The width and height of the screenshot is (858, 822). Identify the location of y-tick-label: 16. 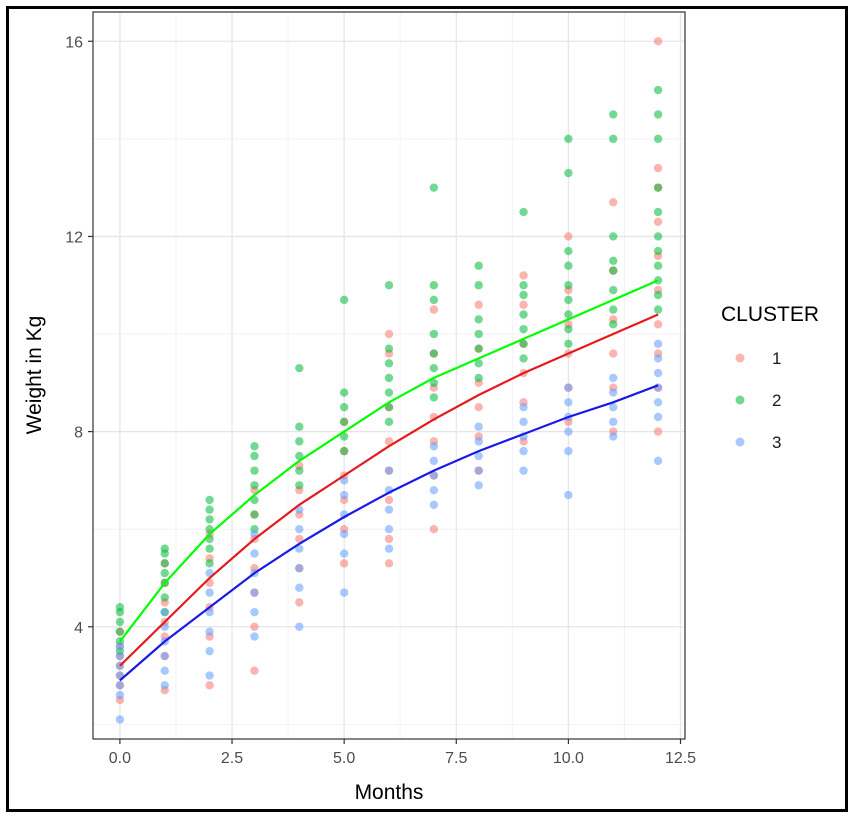
(74, 42).